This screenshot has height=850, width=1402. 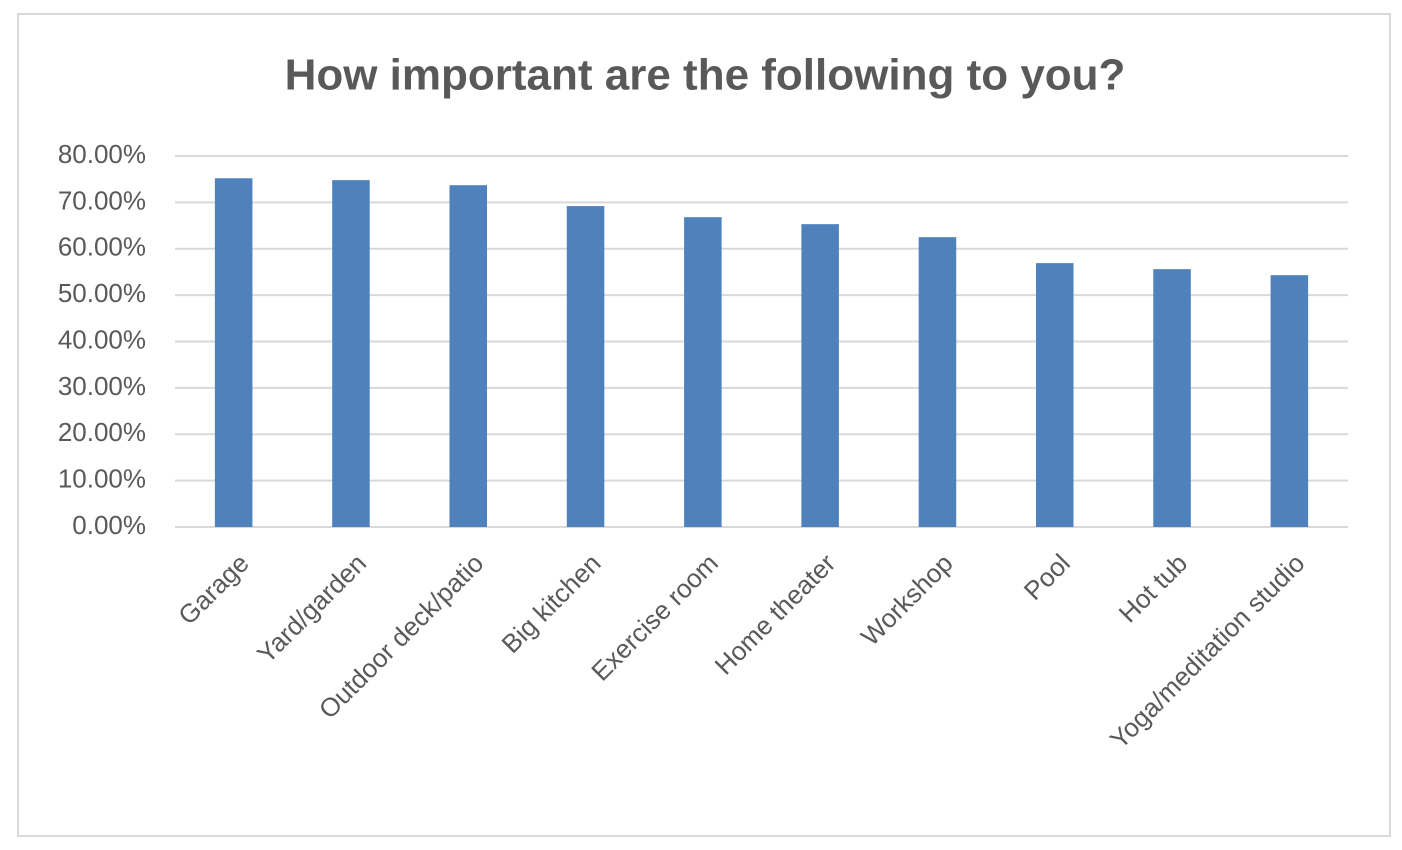 I want to click on y-tick-label: 40.00%, so click(x=102, y=339).